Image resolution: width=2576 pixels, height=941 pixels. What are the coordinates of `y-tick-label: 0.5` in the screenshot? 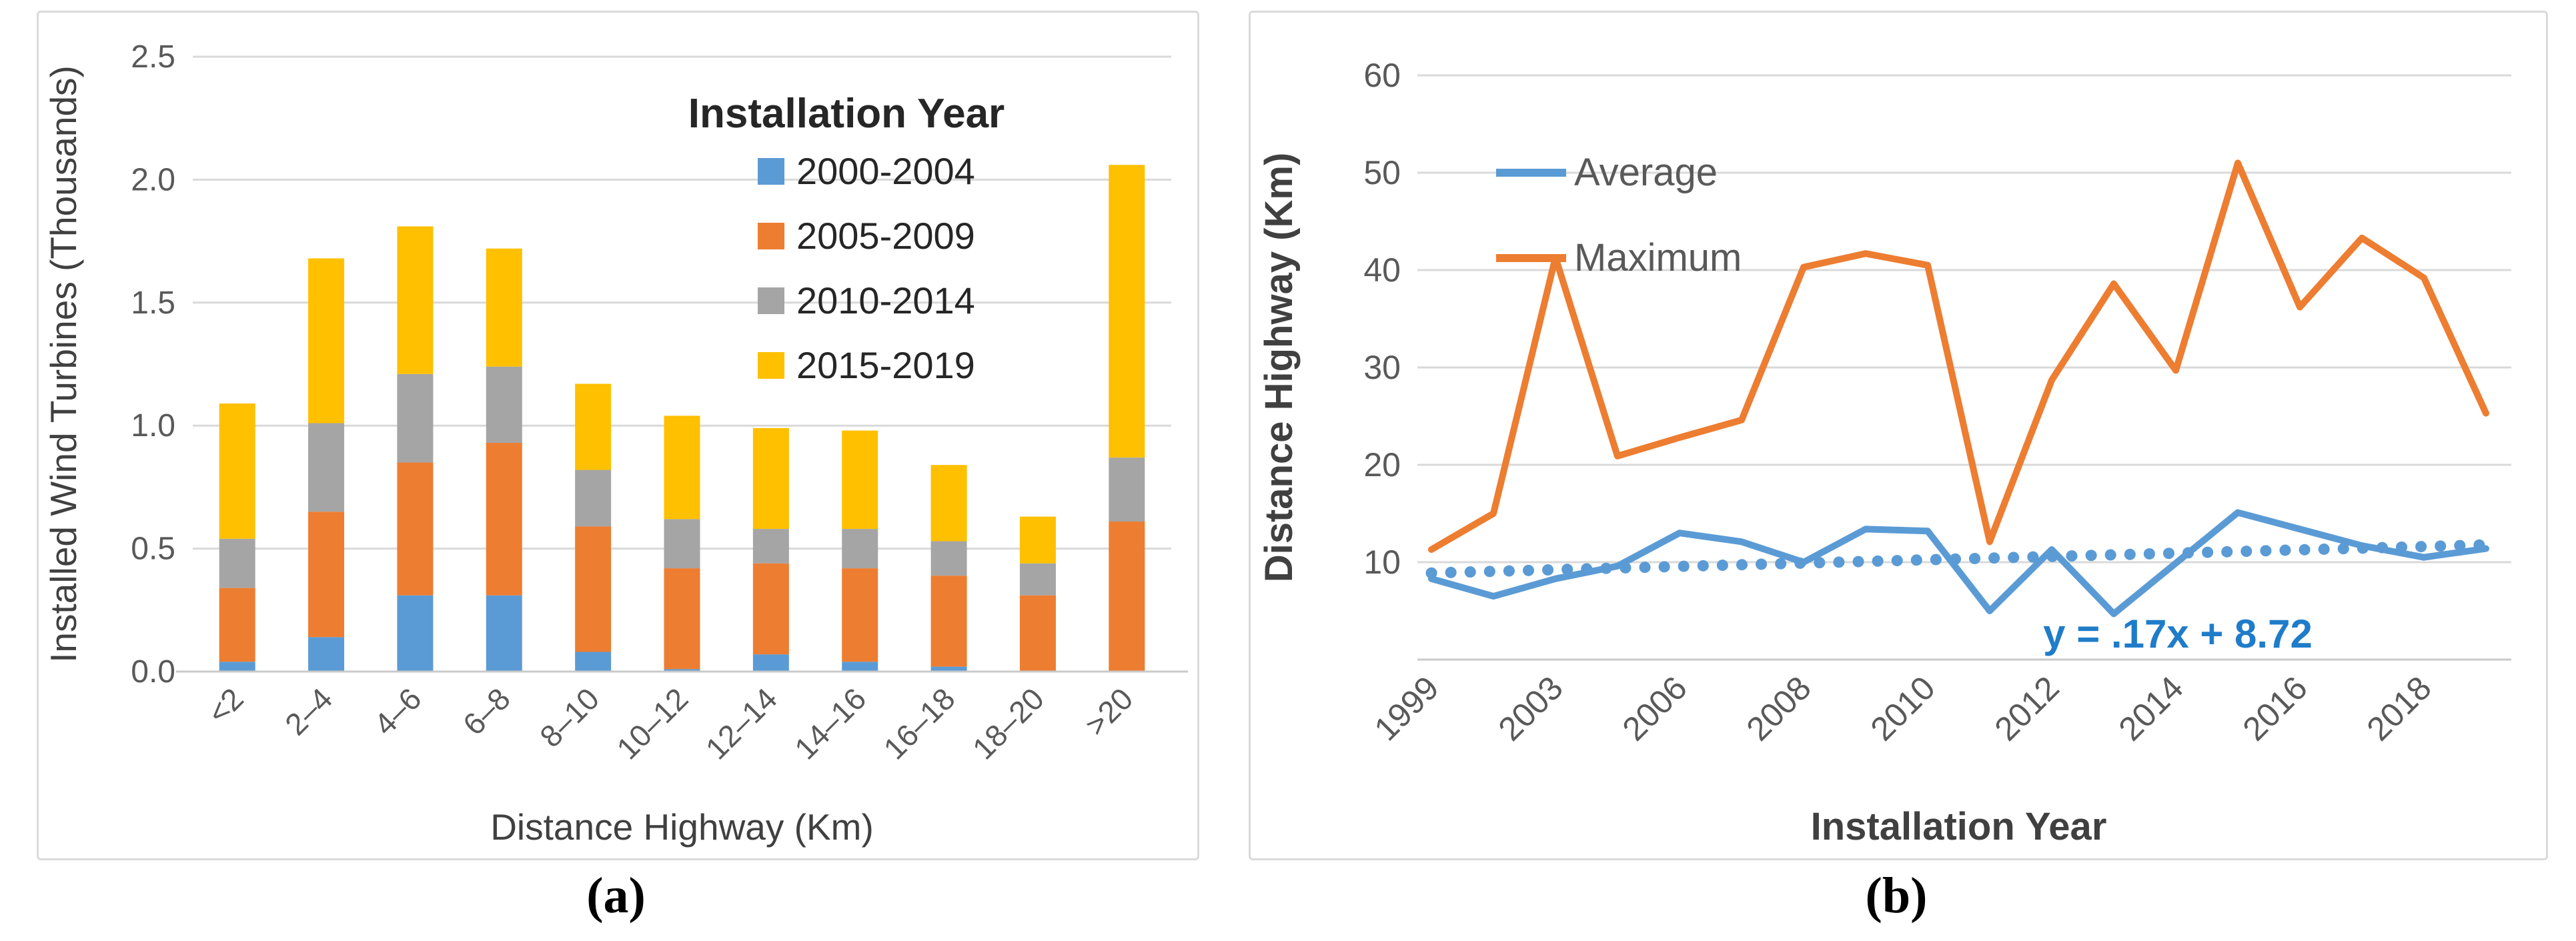 It's located at (153, 549).